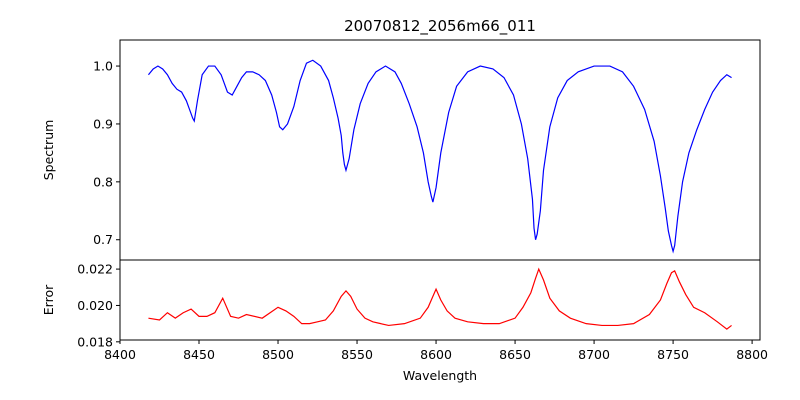 The image size is (800, 400). I want to click on x-tick-label: 8400, so click(120, 354).